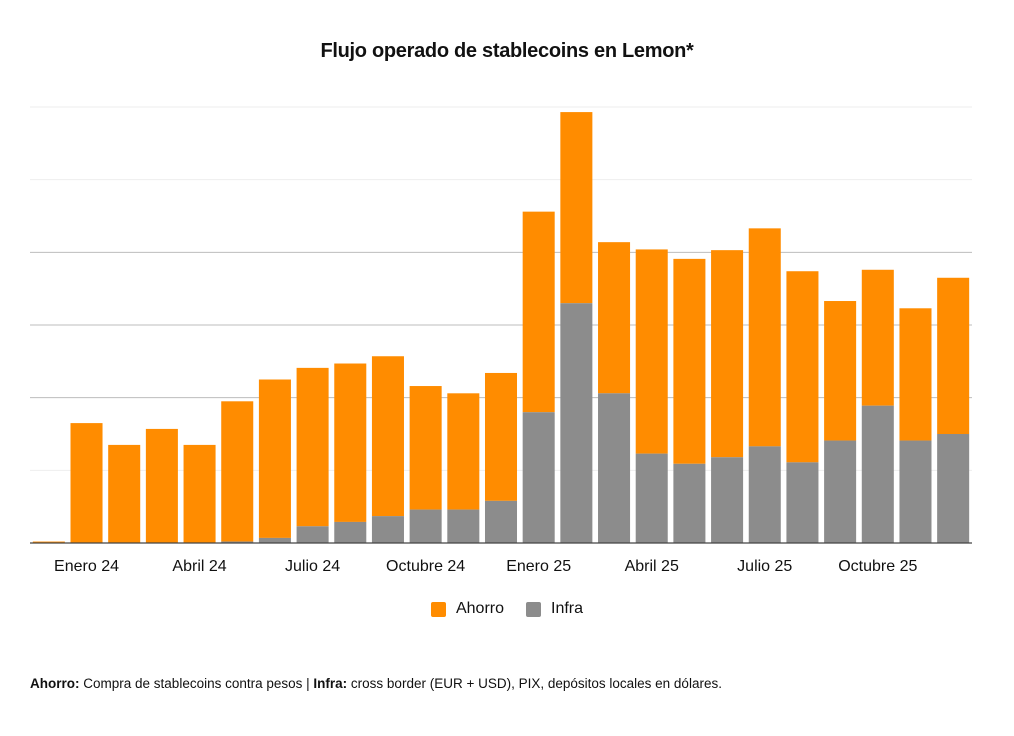 The height and width of the screenshot is (736, 1014). I want to click on legend-item-infra: Infra, so click(554, 609).